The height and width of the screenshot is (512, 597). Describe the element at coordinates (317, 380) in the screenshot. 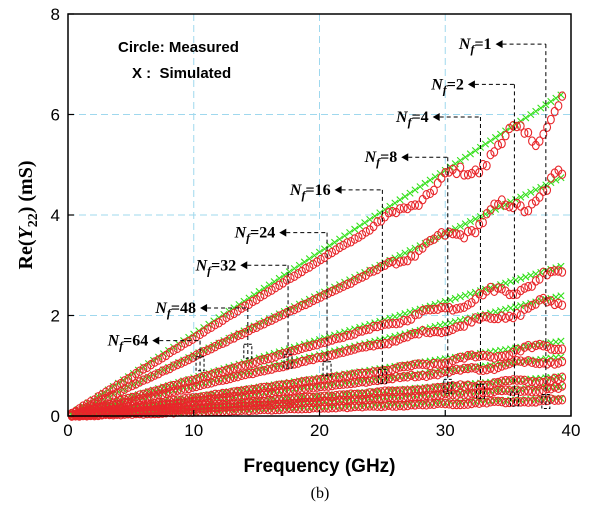

I see `measured-series-nf16` at that location.